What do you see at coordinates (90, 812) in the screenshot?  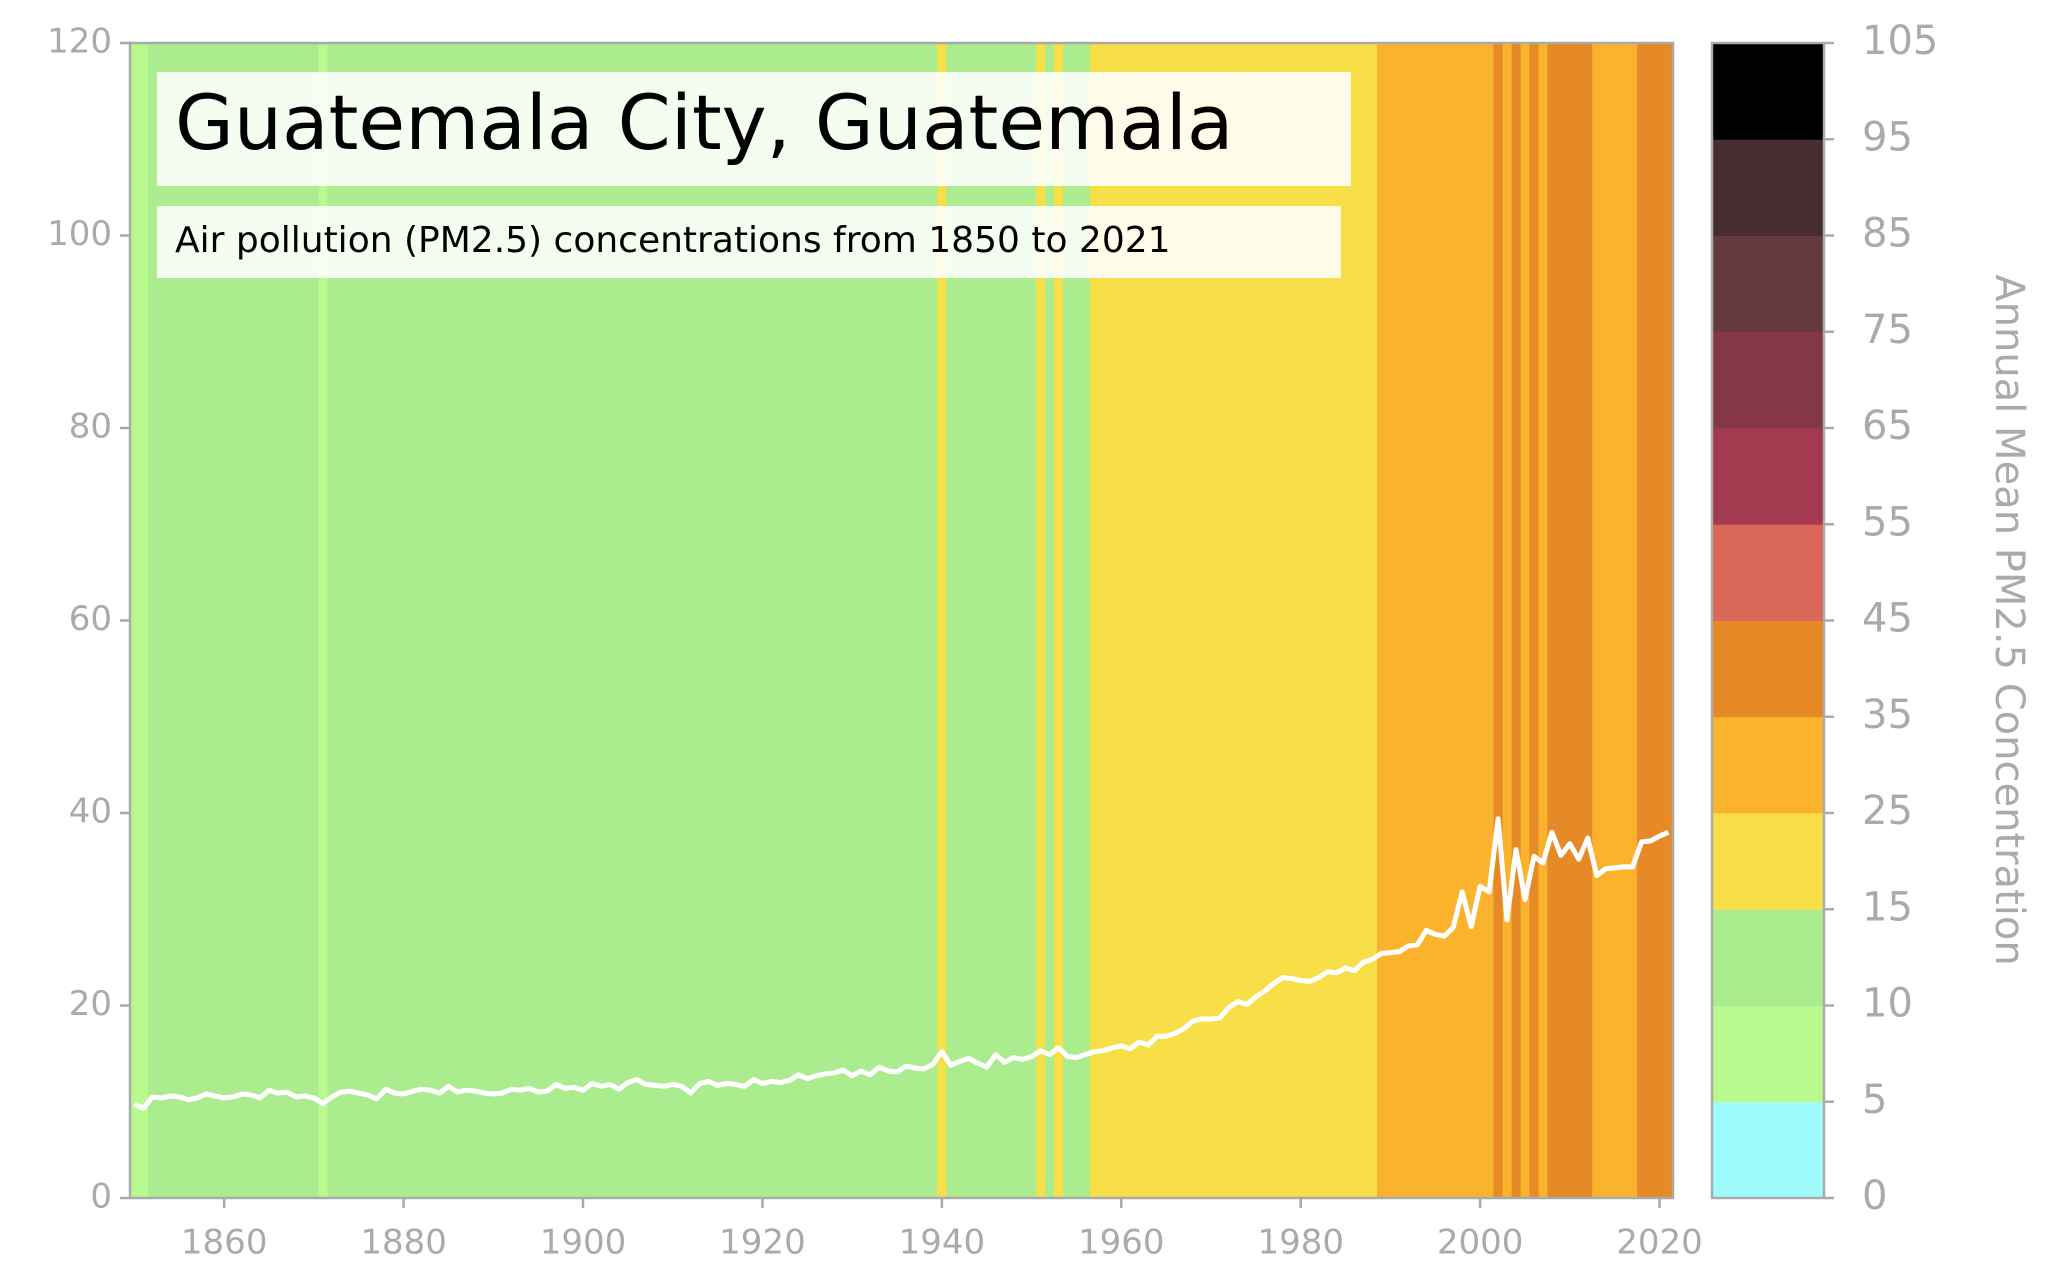 I see `y-tick-label: 40` at bounding box center [90, 812].